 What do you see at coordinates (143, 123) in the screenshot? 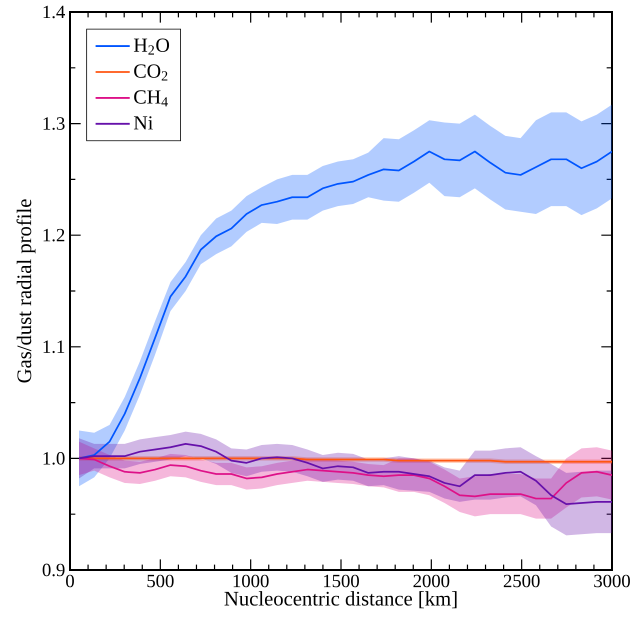
I see `legend-label: Ni` at bounding box center [143, 123].